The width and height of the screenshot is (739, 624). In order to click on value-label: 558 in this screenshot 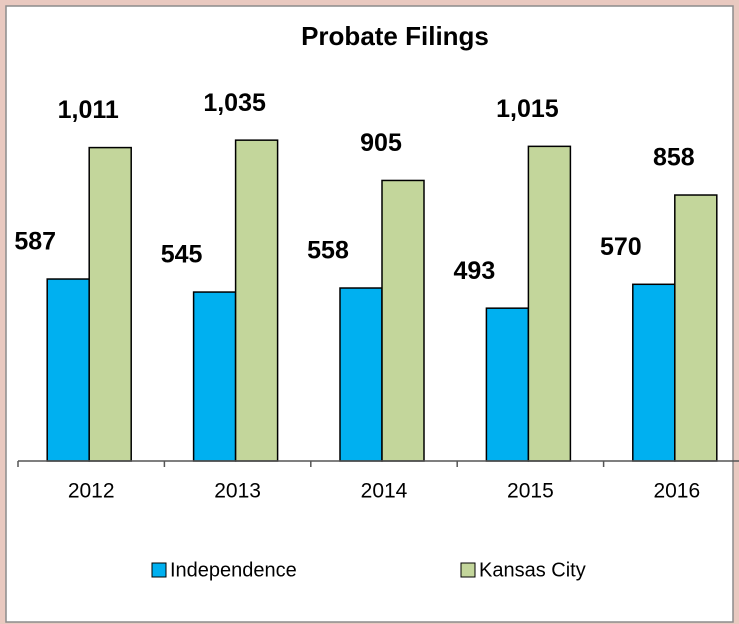, I will do `click(328, 251)`.